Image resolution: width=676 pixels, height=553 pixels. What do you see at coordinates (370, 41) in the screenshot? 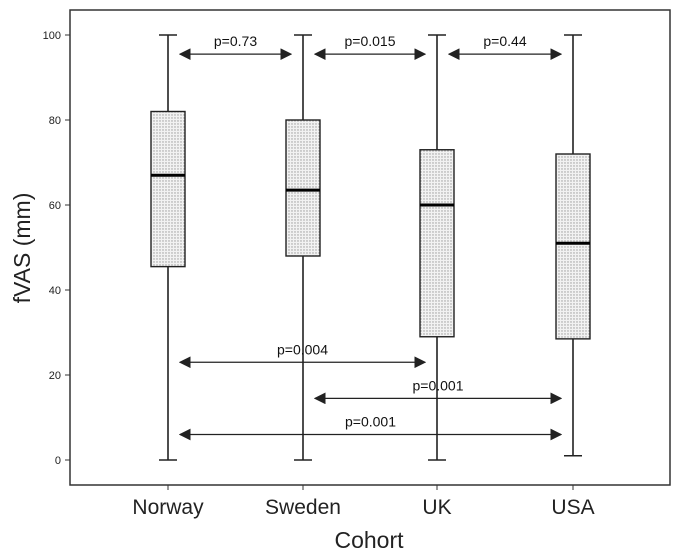
I see `p-value-label: p=0.015` at bounding box center [370, 41].